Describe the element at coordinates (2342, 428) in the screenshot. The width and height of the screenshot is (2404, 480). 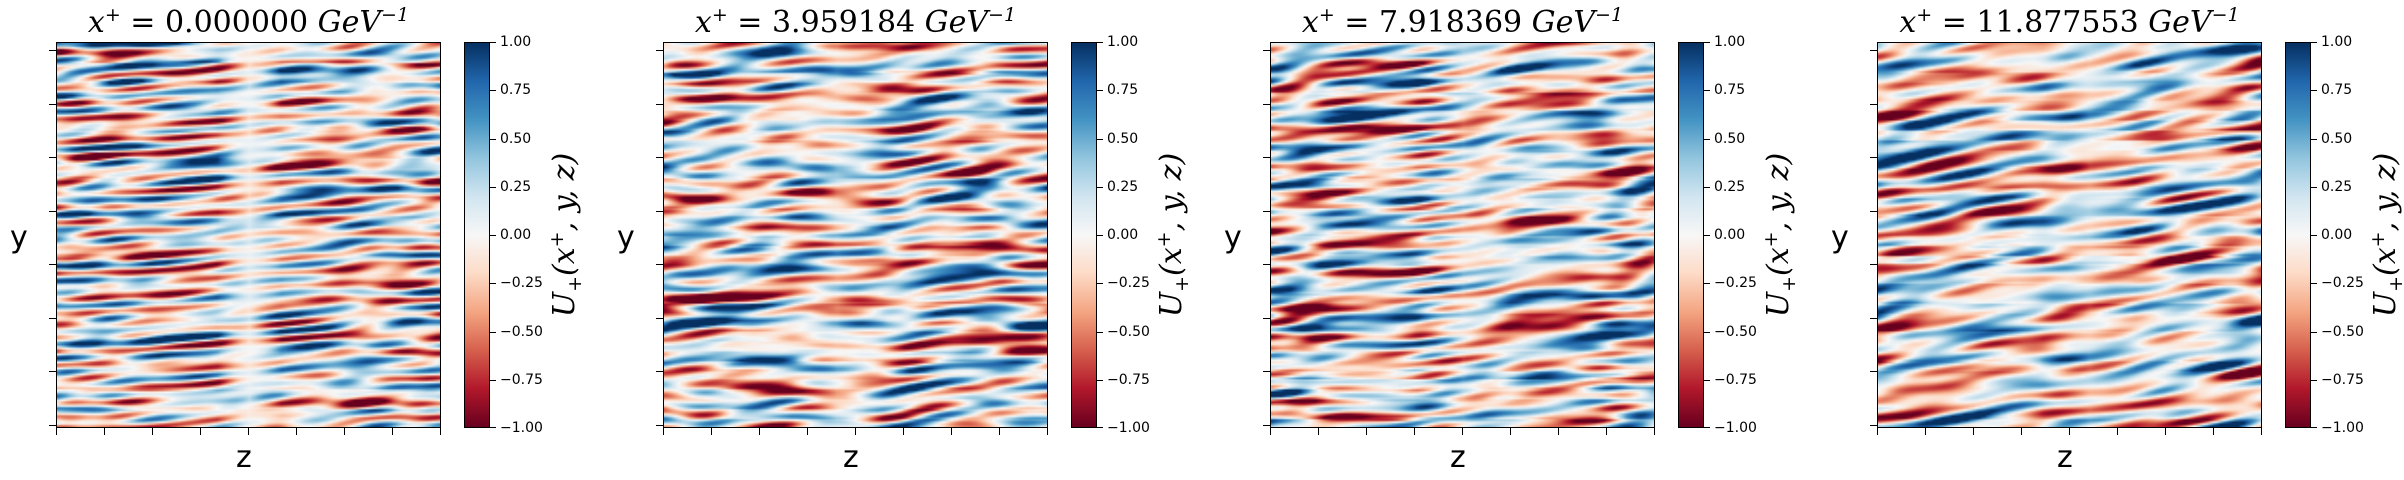
I see `colorbar-tick-label: −1.00` at that location.